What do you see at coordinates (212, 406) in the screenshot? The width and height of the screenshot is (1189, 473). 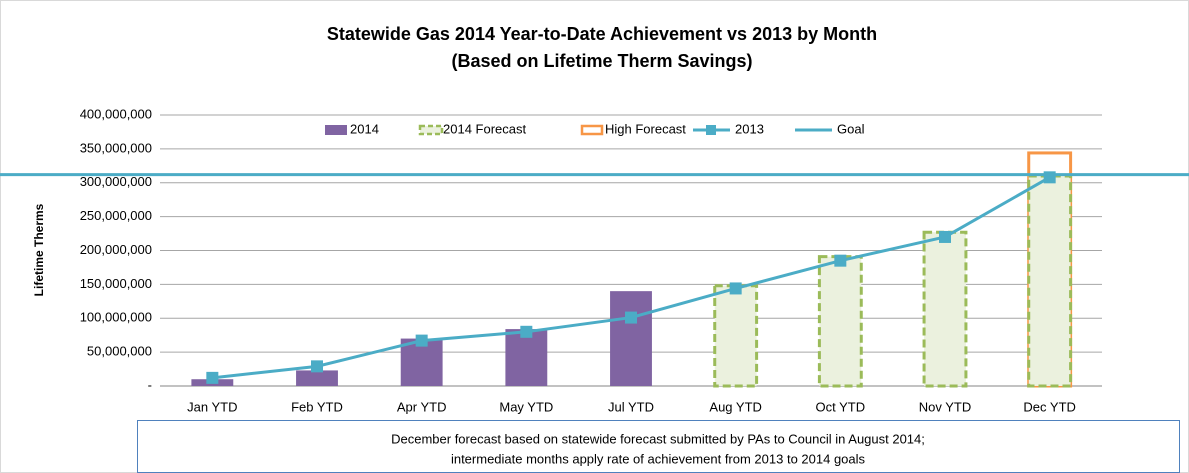 I see `x-tick-label: Jan YTD` at bounding box center [212, 406].